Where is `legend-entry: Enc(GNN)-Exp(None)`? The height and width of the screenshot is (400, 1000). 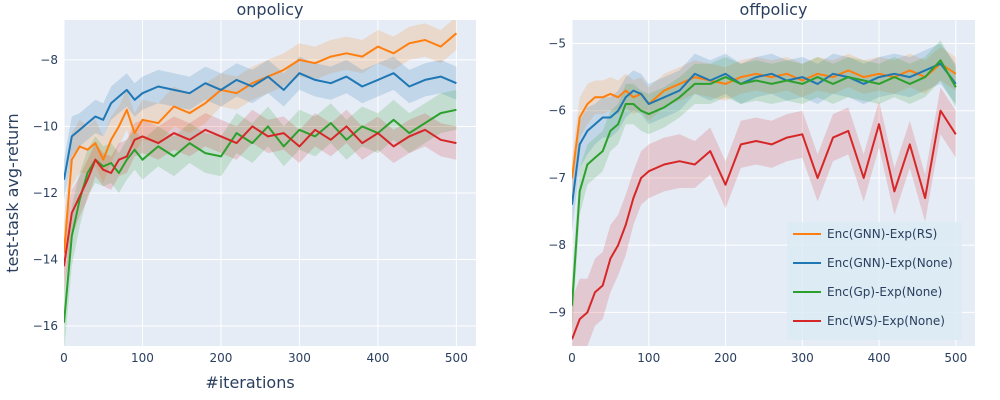
legend-entry: Enc(GNN)-Exp(None) is located at coordinates (890, 263).